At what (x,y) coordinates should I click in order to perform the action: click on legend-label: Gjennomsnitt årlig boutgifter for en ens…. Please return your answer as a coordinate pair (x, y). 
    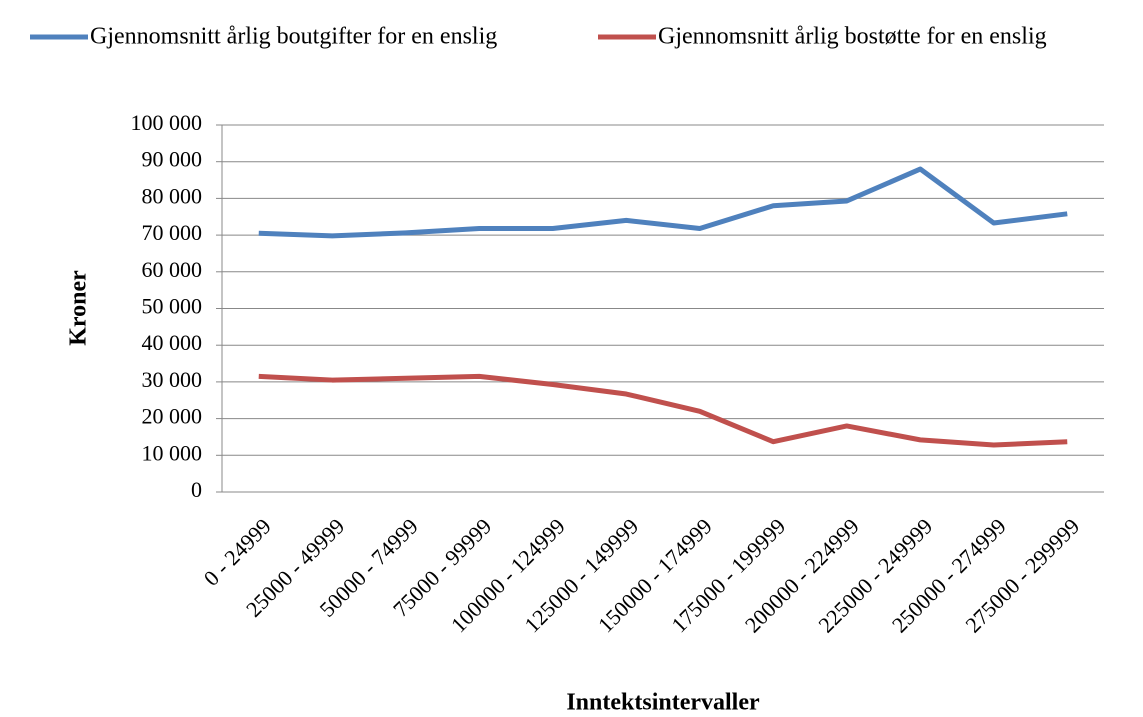
    Looking at the image, I should click on (293, 37).